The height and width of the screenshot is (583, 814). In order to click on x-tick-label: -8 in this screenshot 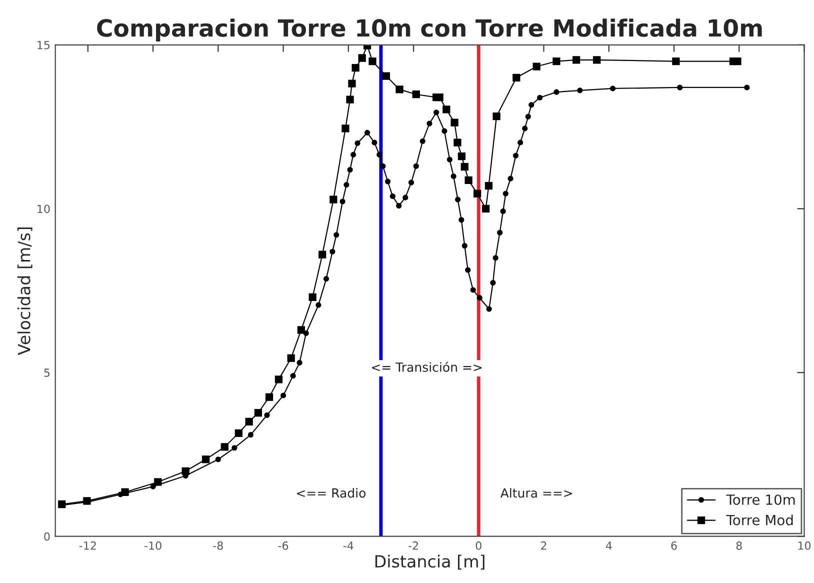, I will do `click(218, 545)`.